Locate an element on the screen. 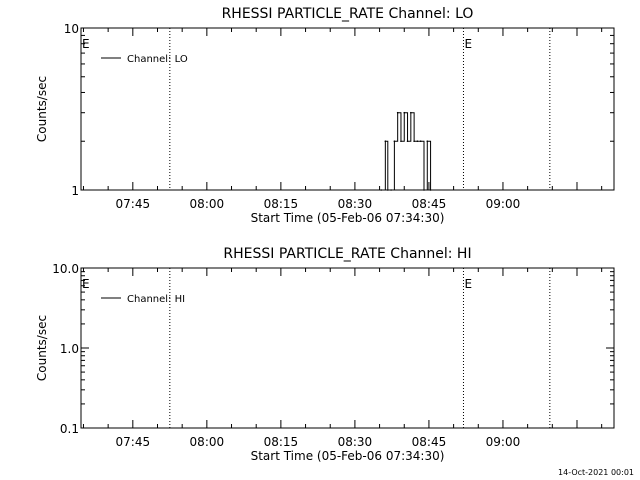 The image size is (640, 480). legend-label-lo: Channel: LO is located at coordinates (157, 59).